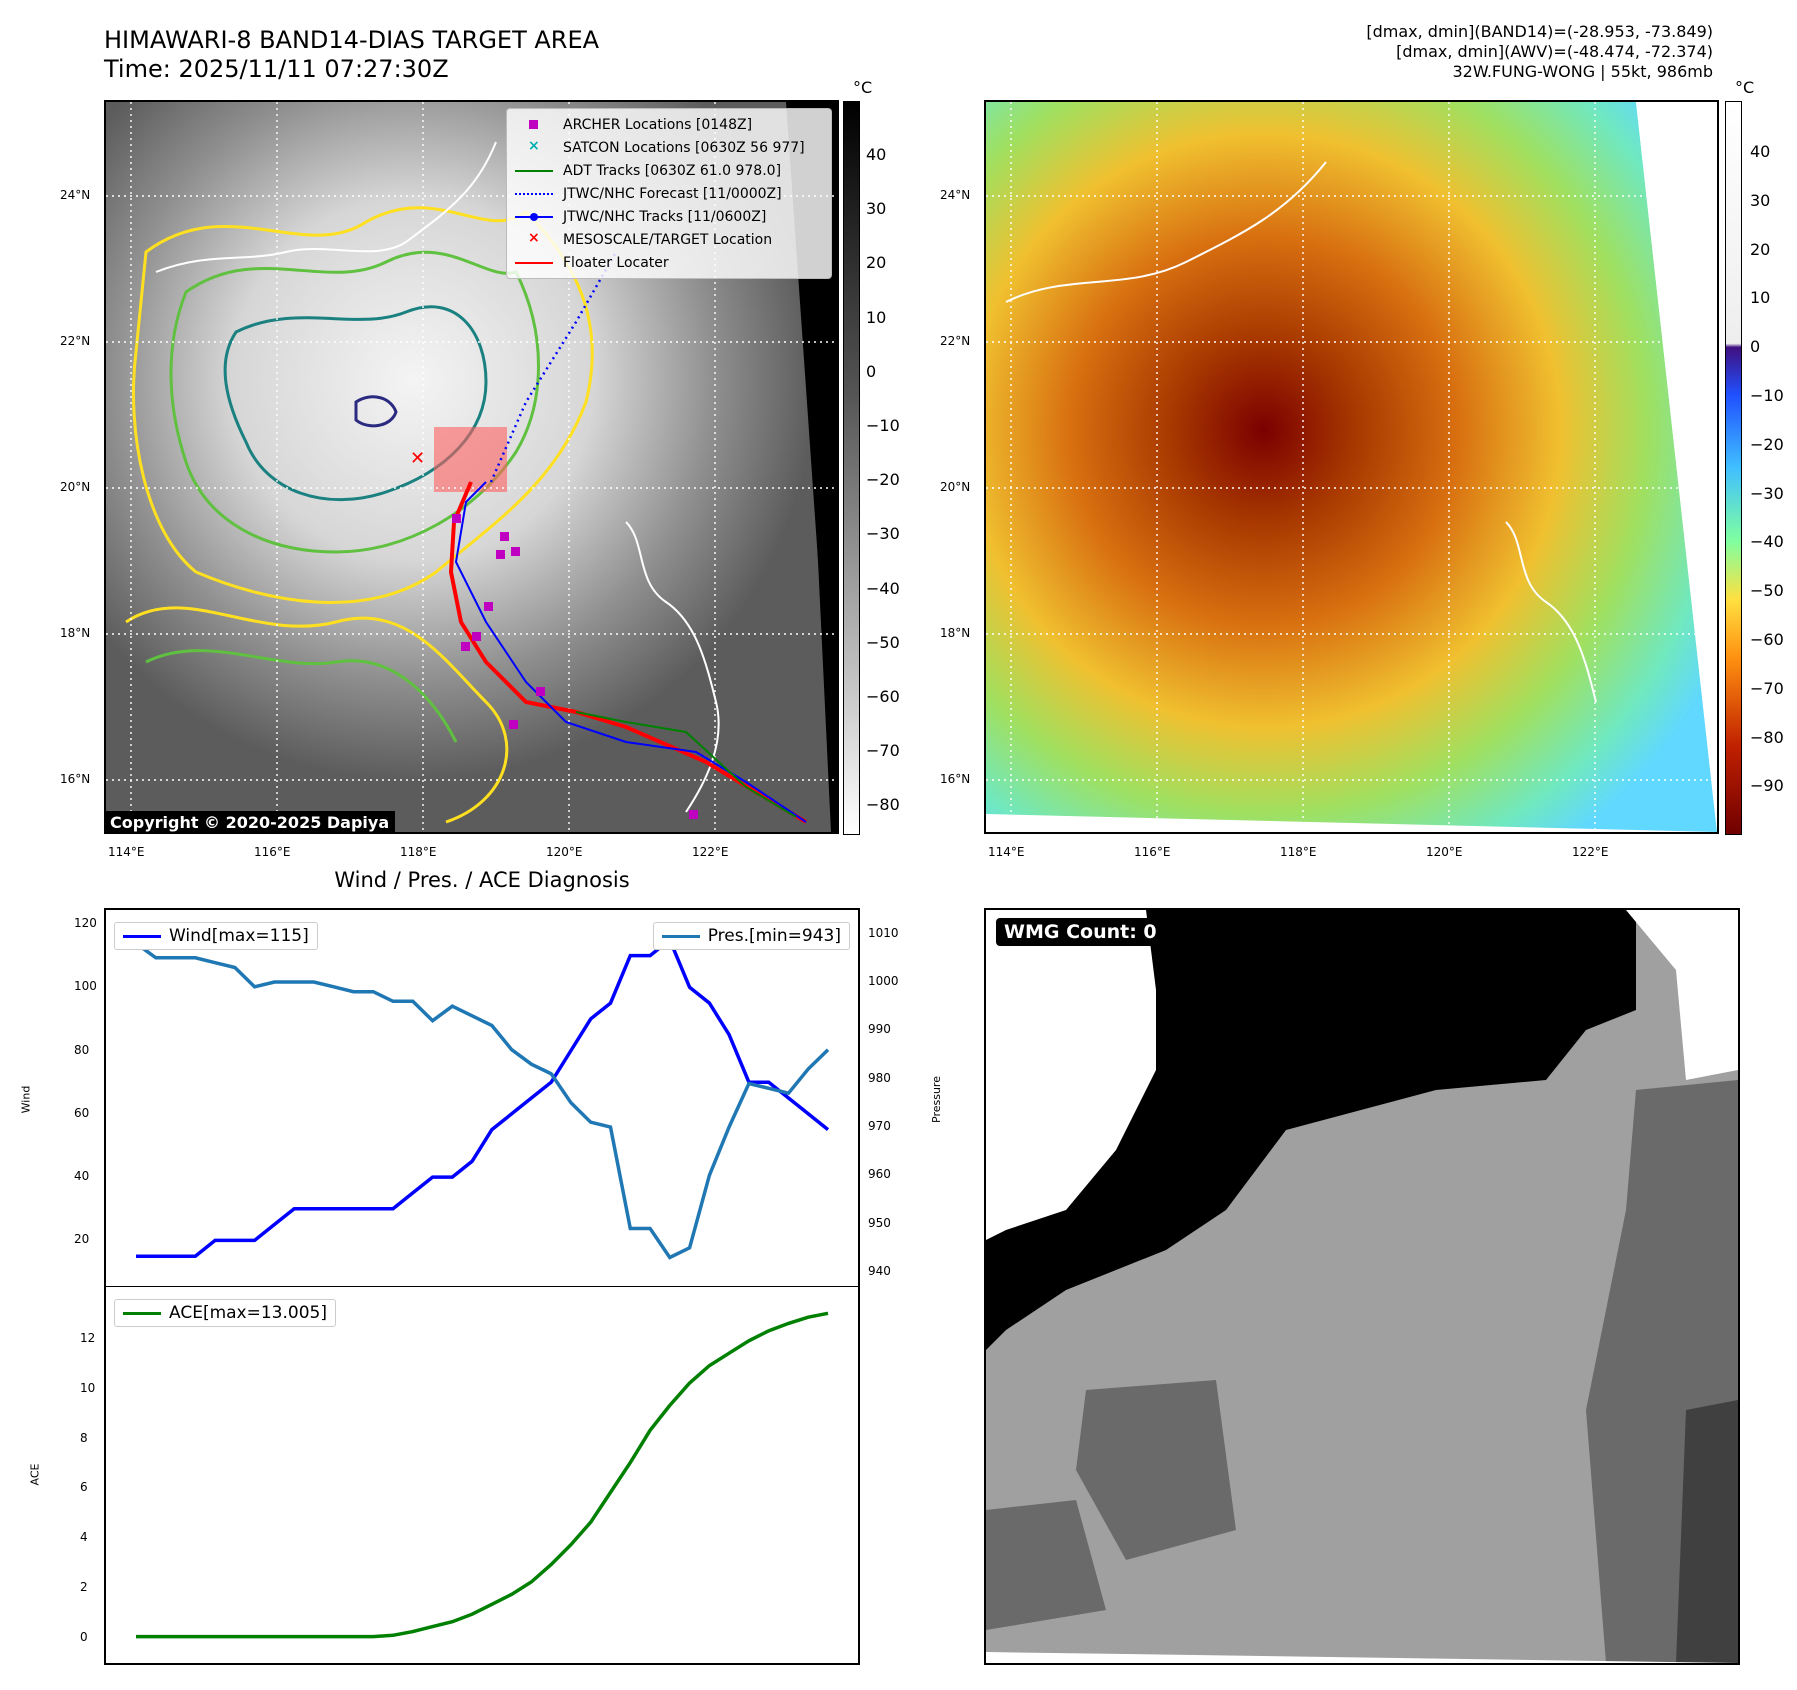 The height and width of the screenshot is (1690, 1797). I want to click on legend-item-target: × MESOSCALE/TARGET Location, so click(669, 239).